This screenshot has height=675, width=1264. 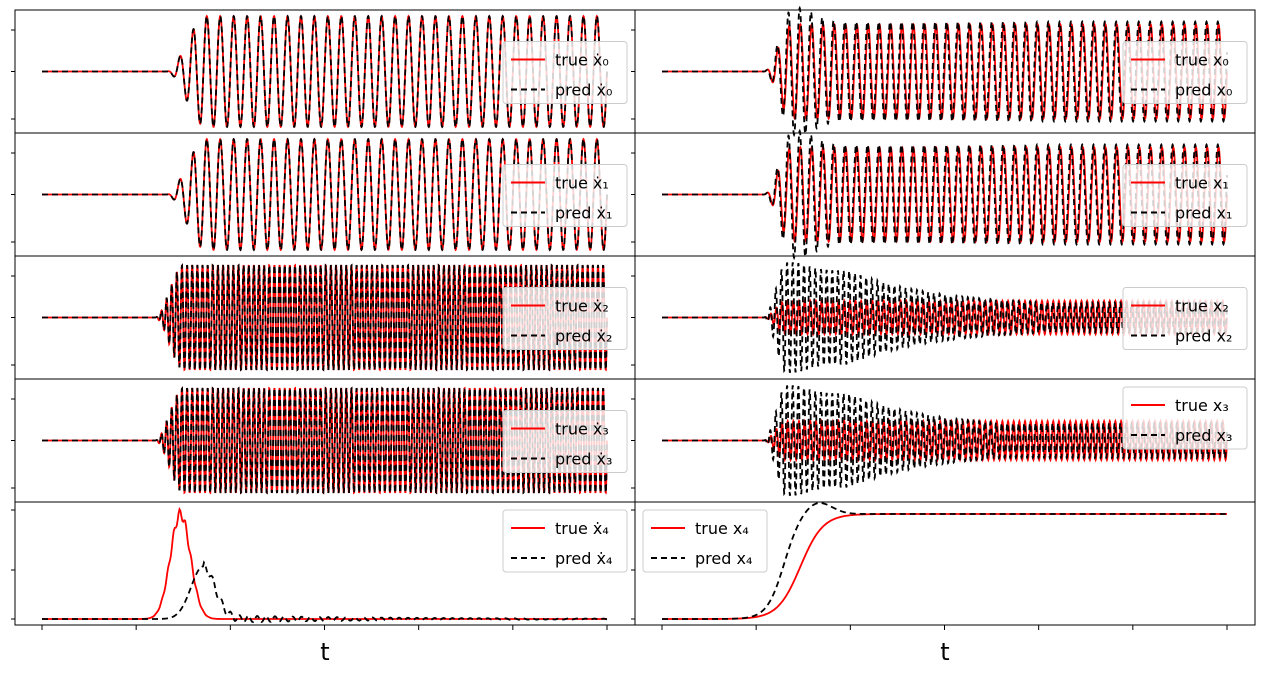 I want to click on x-axis-label-left: t, so click(x=324, y=652).